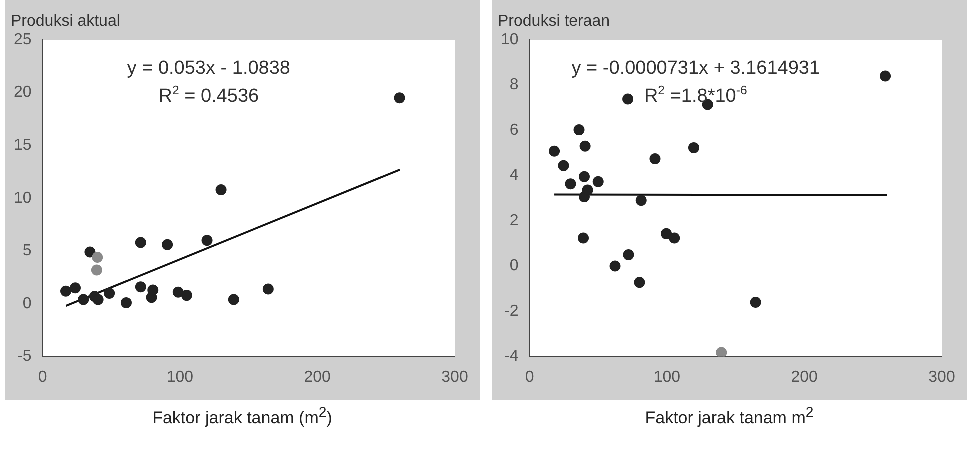 This screenshot has height=454, width=969. I want to click on y-tick-label: 6, so click(514, 130).